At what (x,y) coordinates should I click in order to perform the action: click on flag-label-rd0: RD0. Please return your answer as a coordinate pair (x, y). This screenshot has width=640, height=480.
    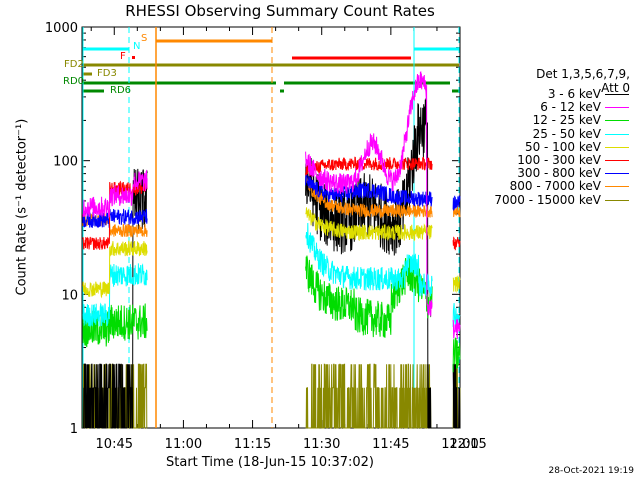
    Looking at the image, I should click on (74, 81).